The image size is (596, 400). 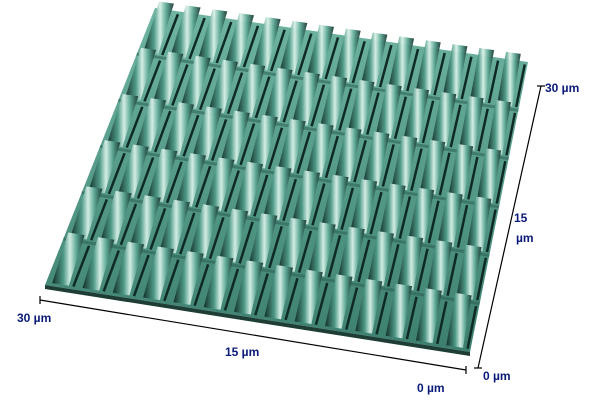 What do you see at coordinates (526, 232) in the screenshot?
I see `side-axis: 0 µm 15 µm 30 µm` at bounding box center [526, 232].